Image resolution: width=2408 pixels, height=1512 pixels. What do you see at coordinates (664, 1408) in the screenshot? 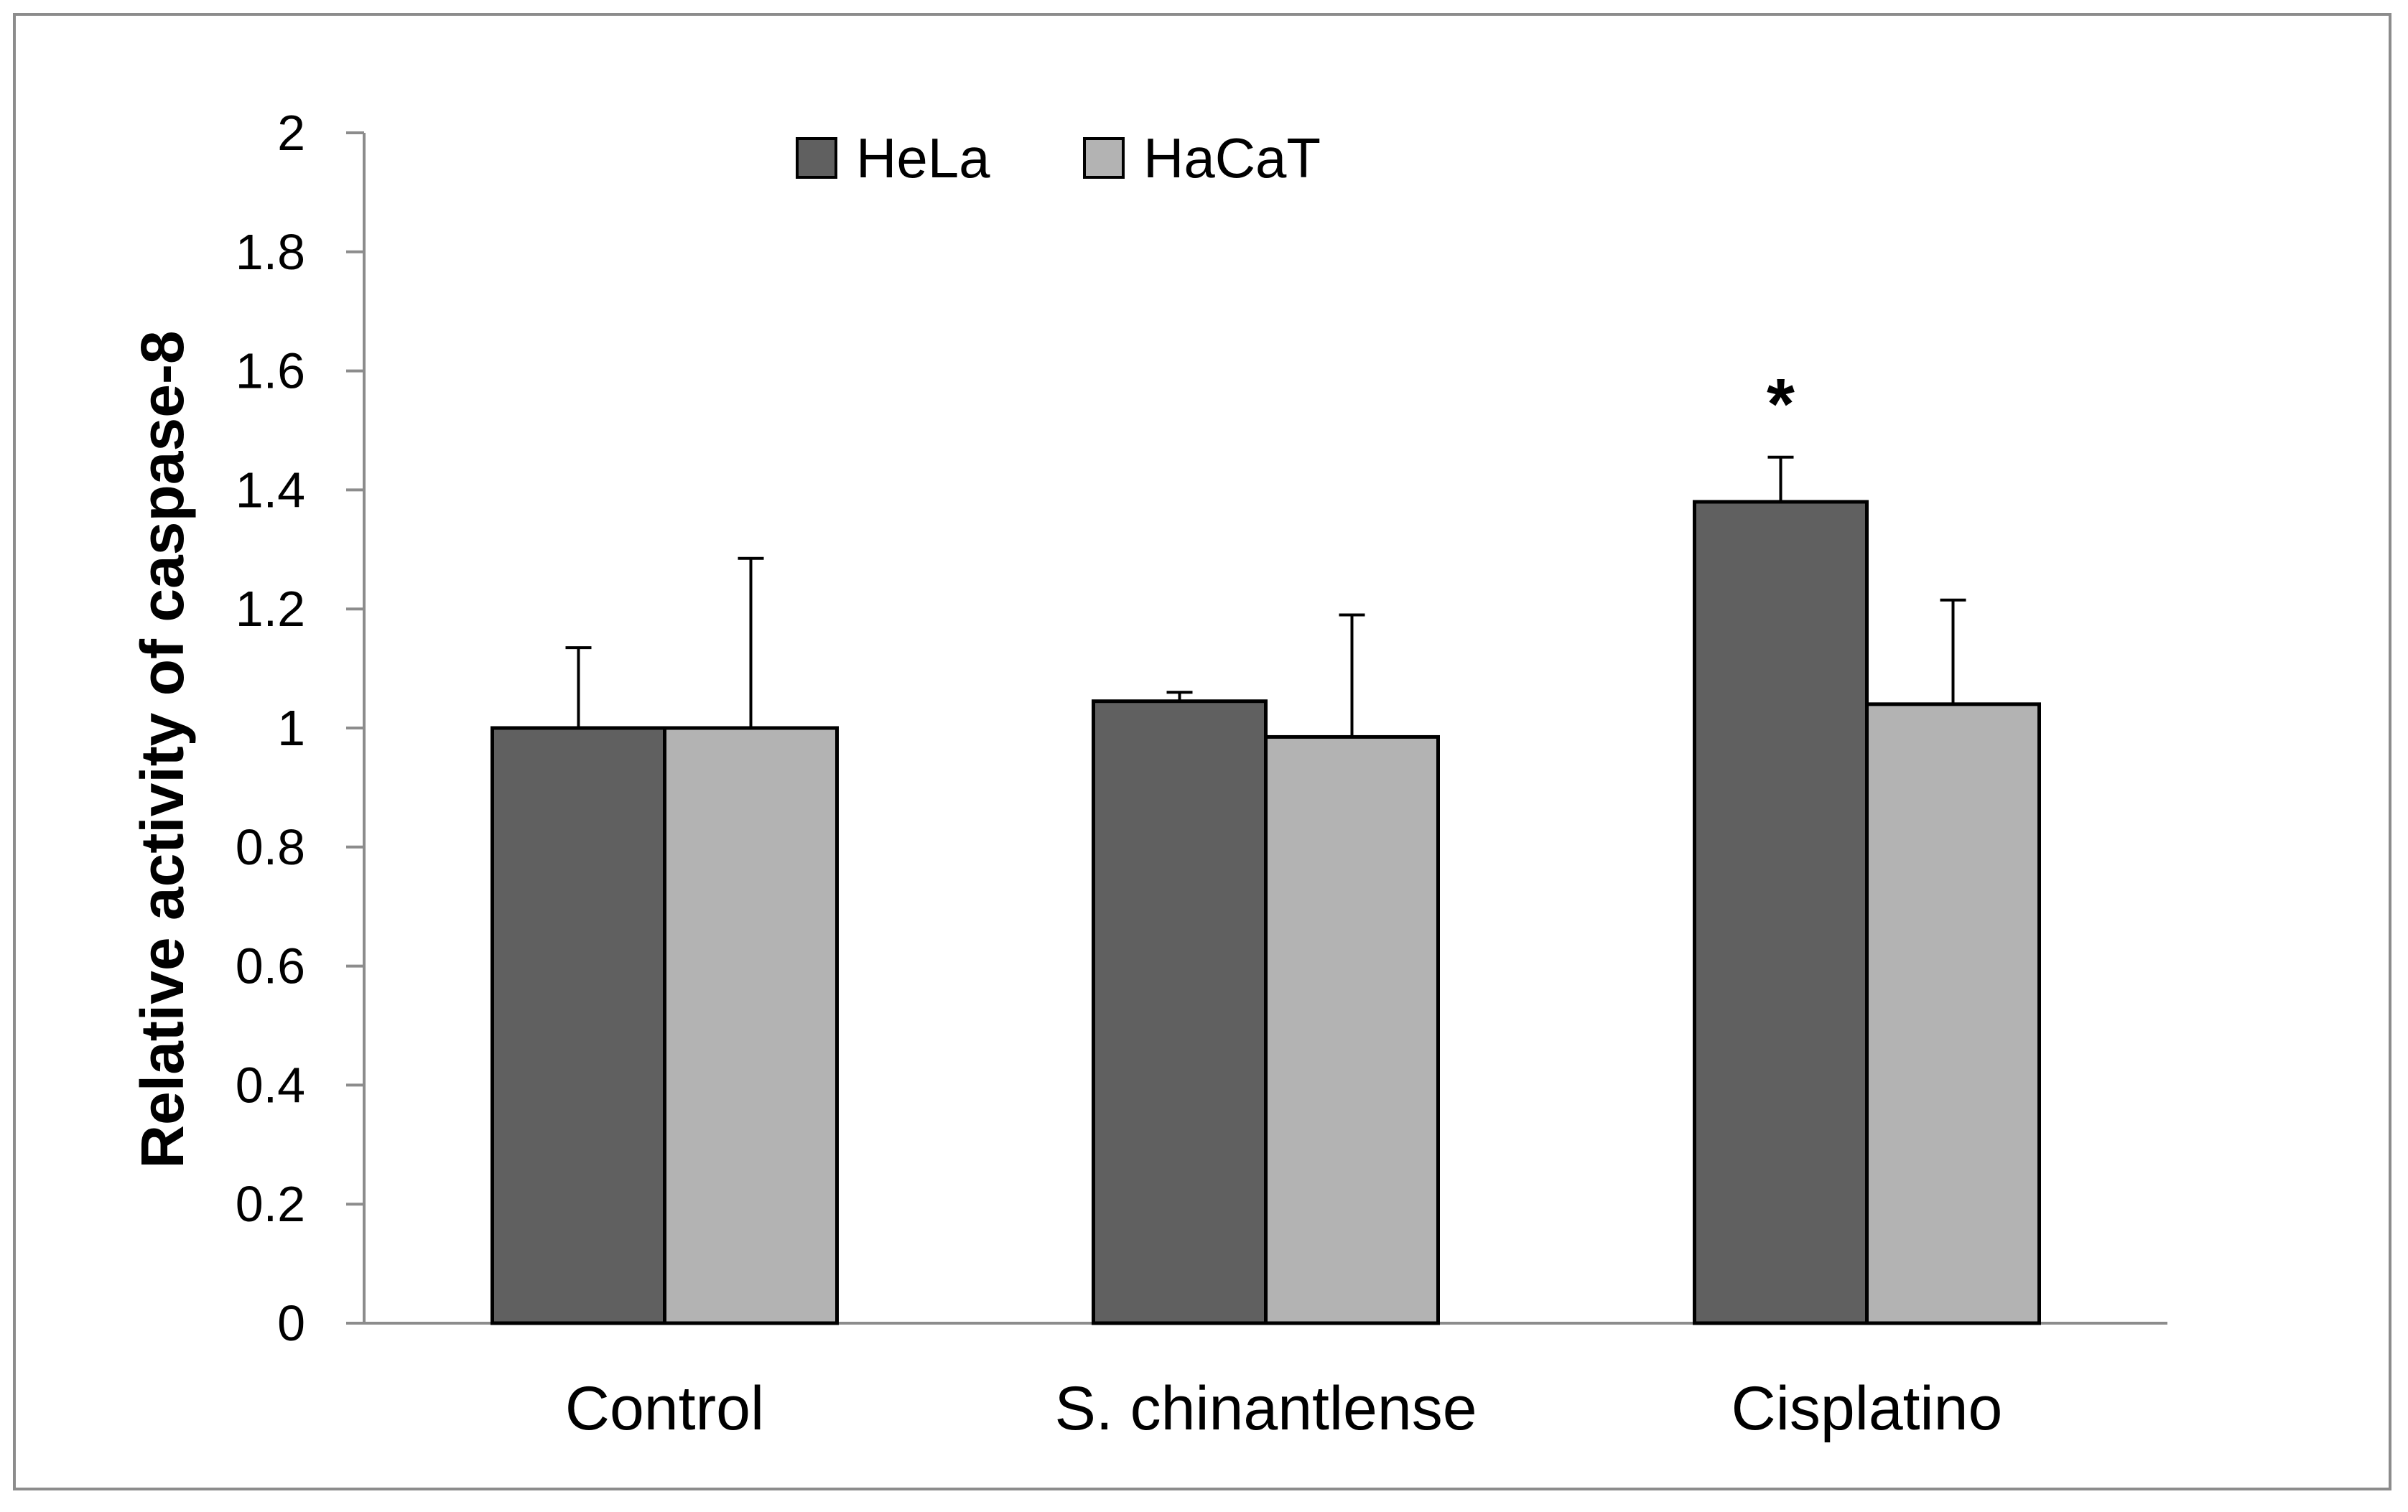
I see `x-category-label: Control` at bounding box center [664, 1408].